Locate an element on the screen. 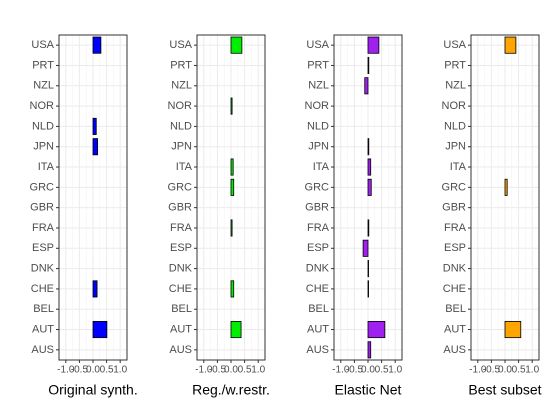 The height and width of the screenshot is (406, 547). x-axis-label: Reg./w.restr. is located at coordinates (231, 390).